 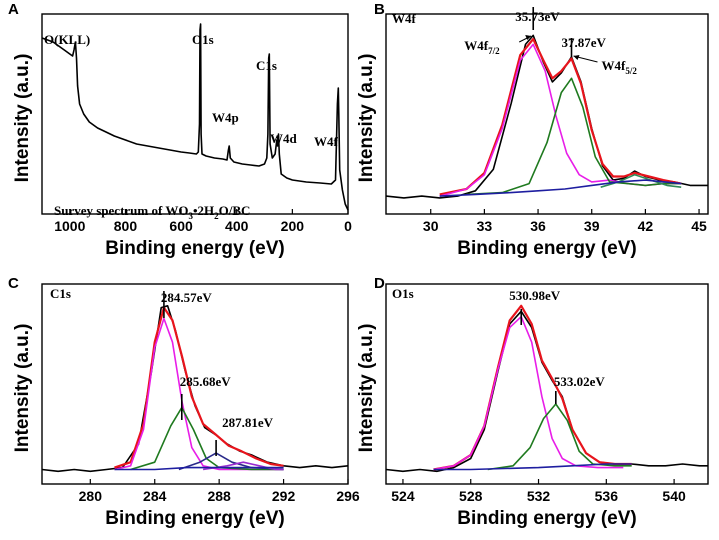 What do you see at coordinates (403, 293) in the screenshot?
I see `inset-label: O1s` at bounding box center [403, 293].